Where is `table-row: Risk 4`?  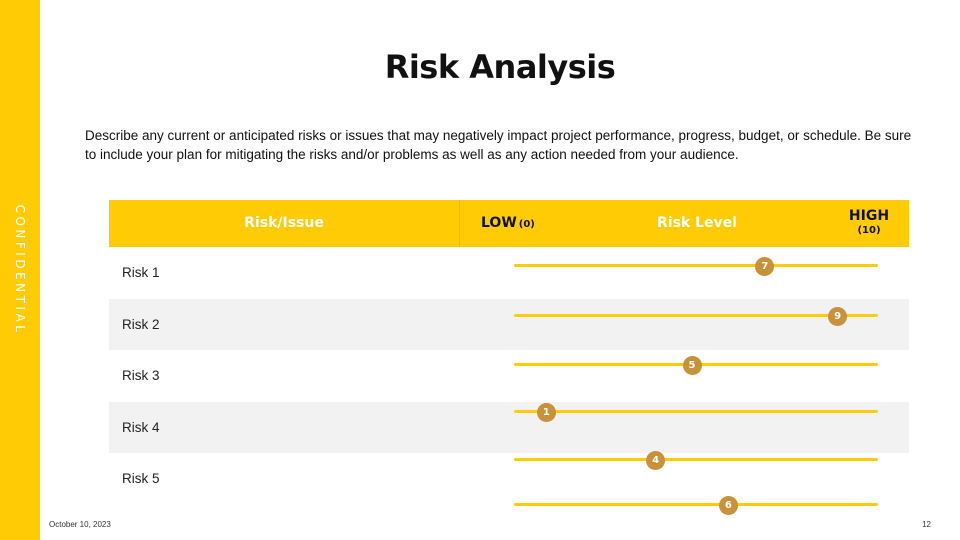 table-row: Risk 4 is located at coordinates (509, 427).